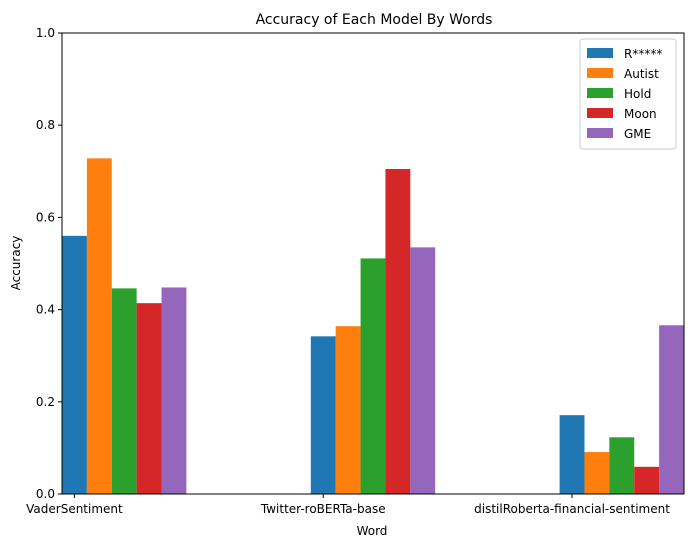 The width and height of the screenshot is (697, 547). Describe the element at coordinates (45, 125) in the screenshot. I see `y-tick-label: 0.8` at that location.